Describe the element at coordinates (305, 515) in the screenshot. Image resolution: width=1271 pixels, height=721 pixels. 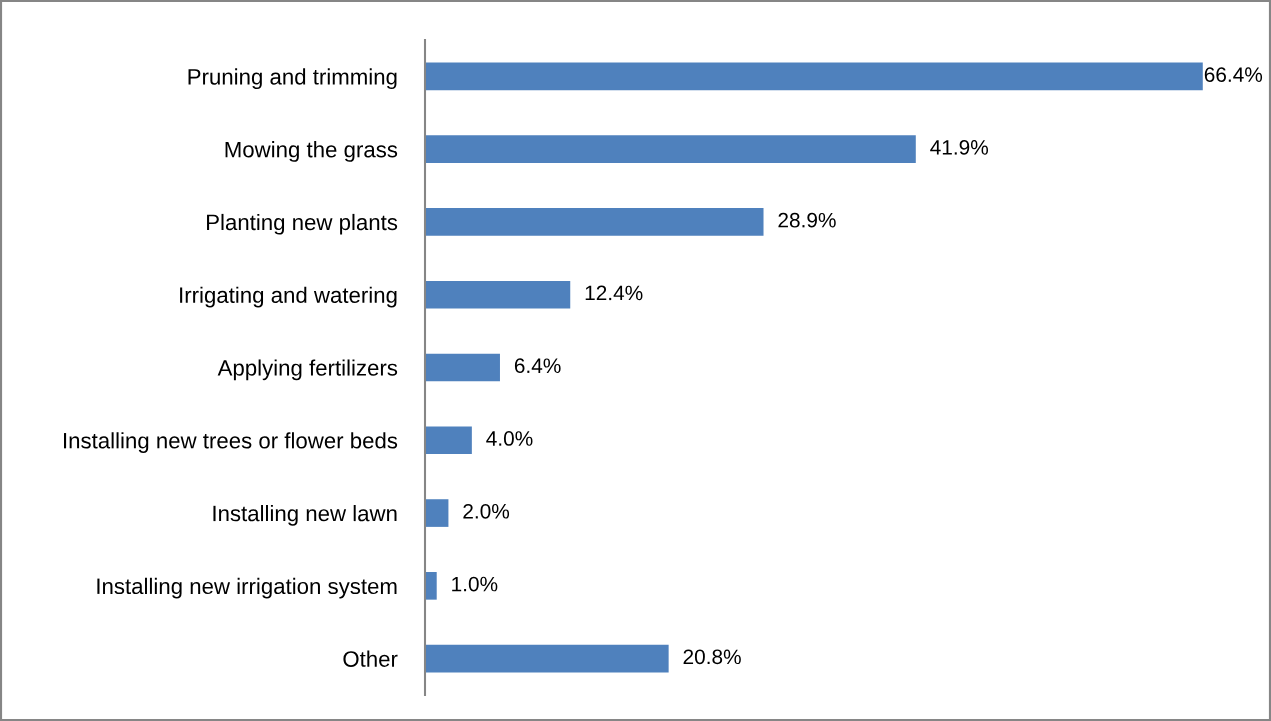
I see `y-tick-label: Installing new lawn` at that location.